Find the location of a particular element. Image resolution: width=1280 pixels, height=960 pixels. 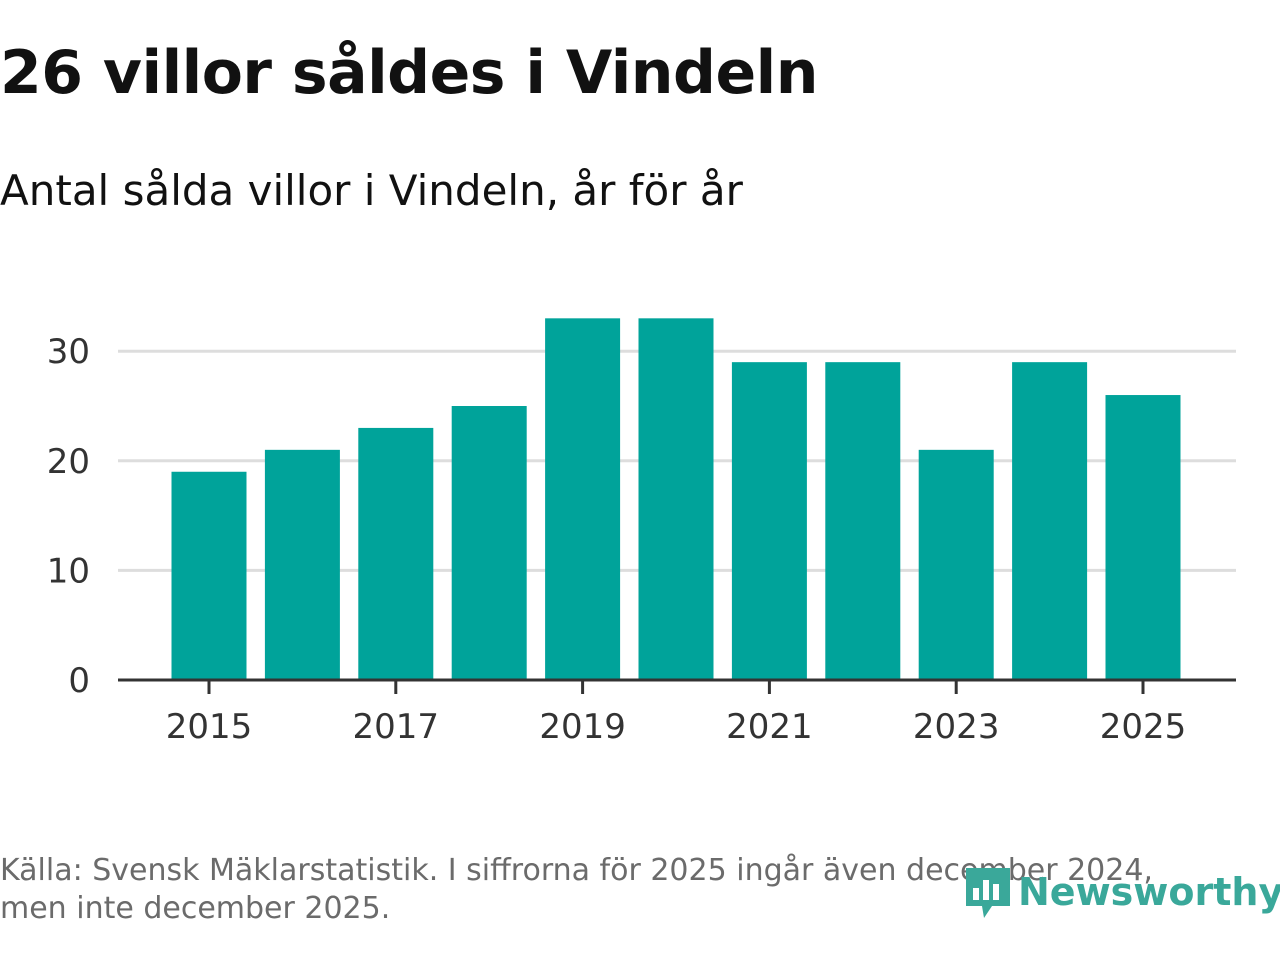

y-tick-label: 20 is located at coordinates (68, 462).